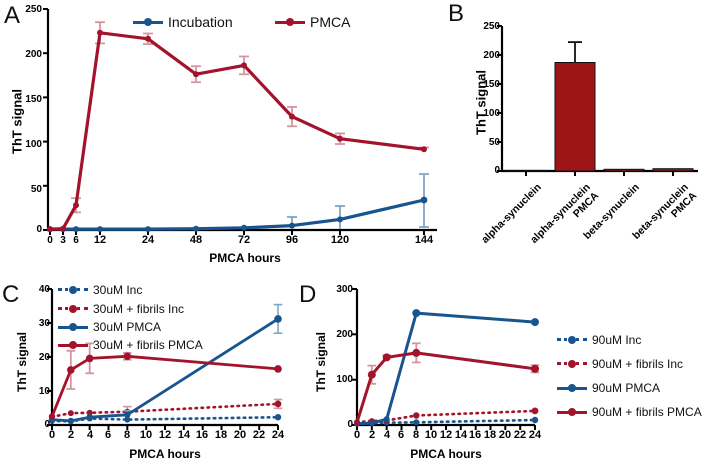  What do you see at coordinates (446, 359) in the screenshot?
I see `panel-d-plot` at bounding box center [446, 359].